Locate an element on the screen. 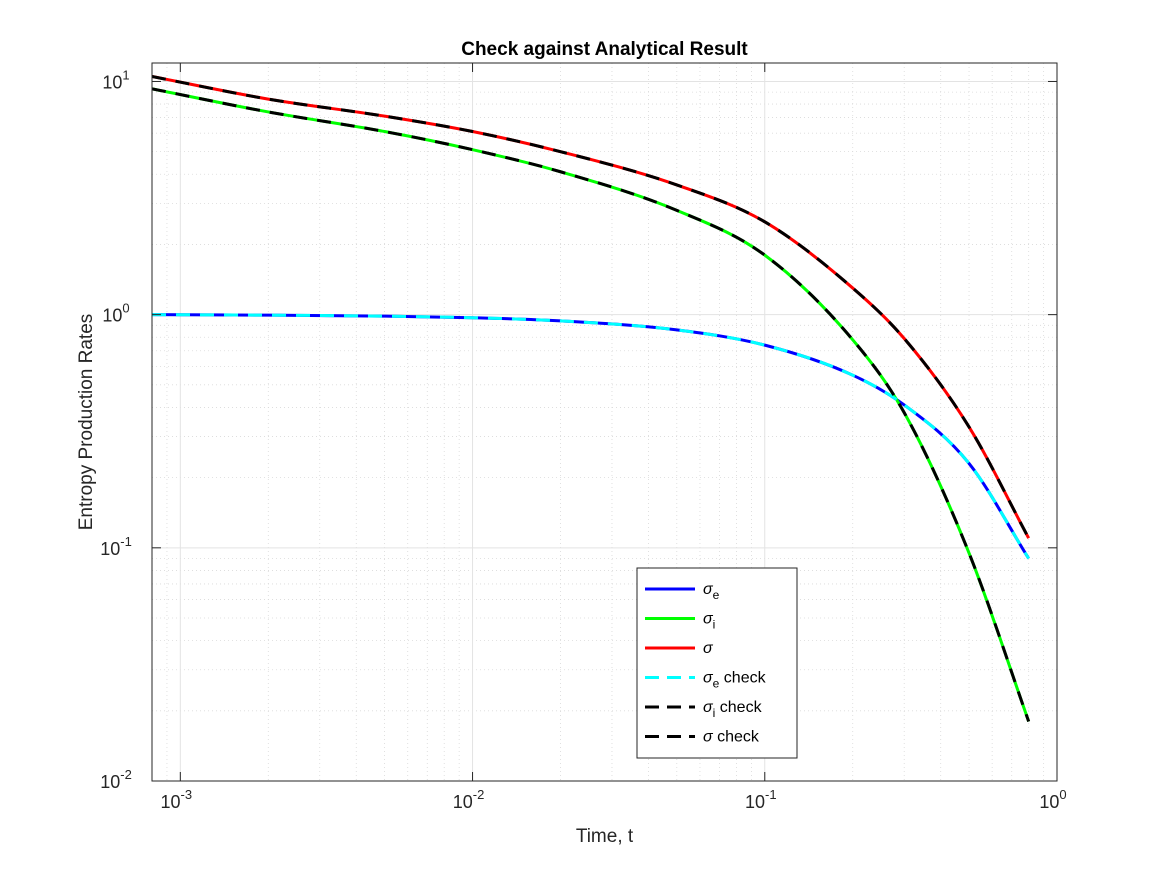 The height and width of the screenshot is (880, 1167). legend-entry-label: σ check is located at coordinates (731, 737).